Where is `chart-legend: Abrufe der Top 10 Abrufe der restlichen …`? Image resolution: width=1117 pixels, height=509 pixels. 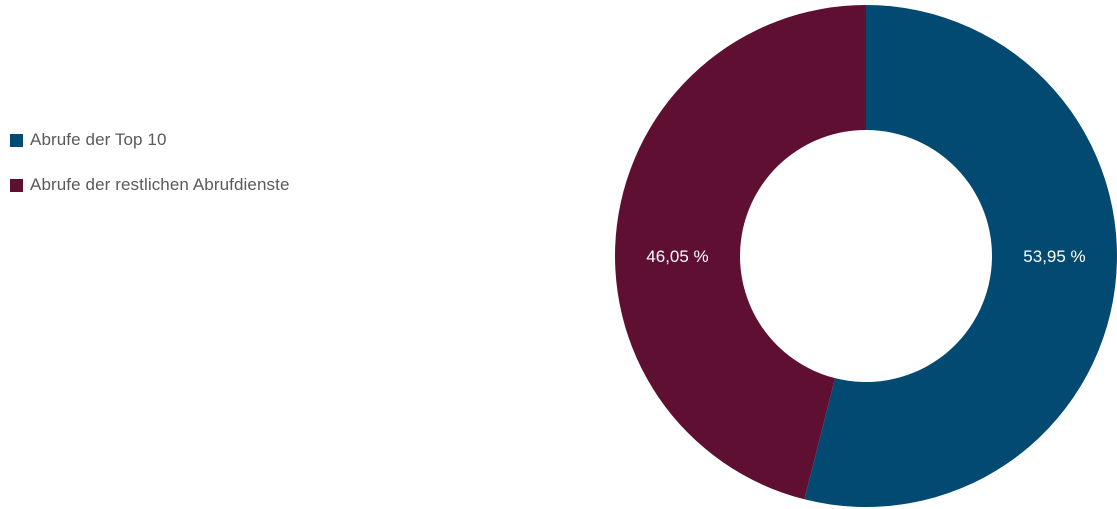 chart-legend: Abrufe der Top 10 Abrufe der restlichen … is located at coordinates (150, 173).